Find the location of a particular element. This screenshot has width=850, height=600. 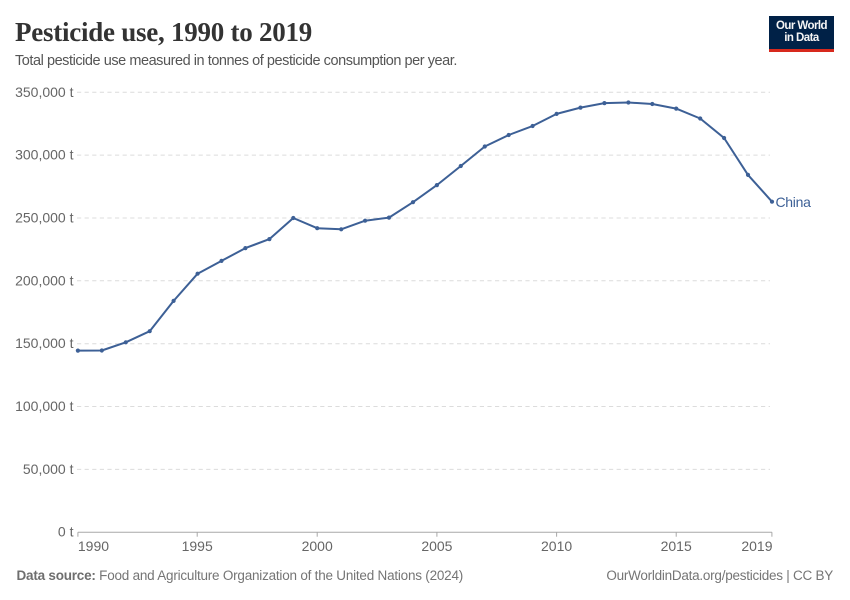

svg-text: 1995 is located at coordinates (197, 546).